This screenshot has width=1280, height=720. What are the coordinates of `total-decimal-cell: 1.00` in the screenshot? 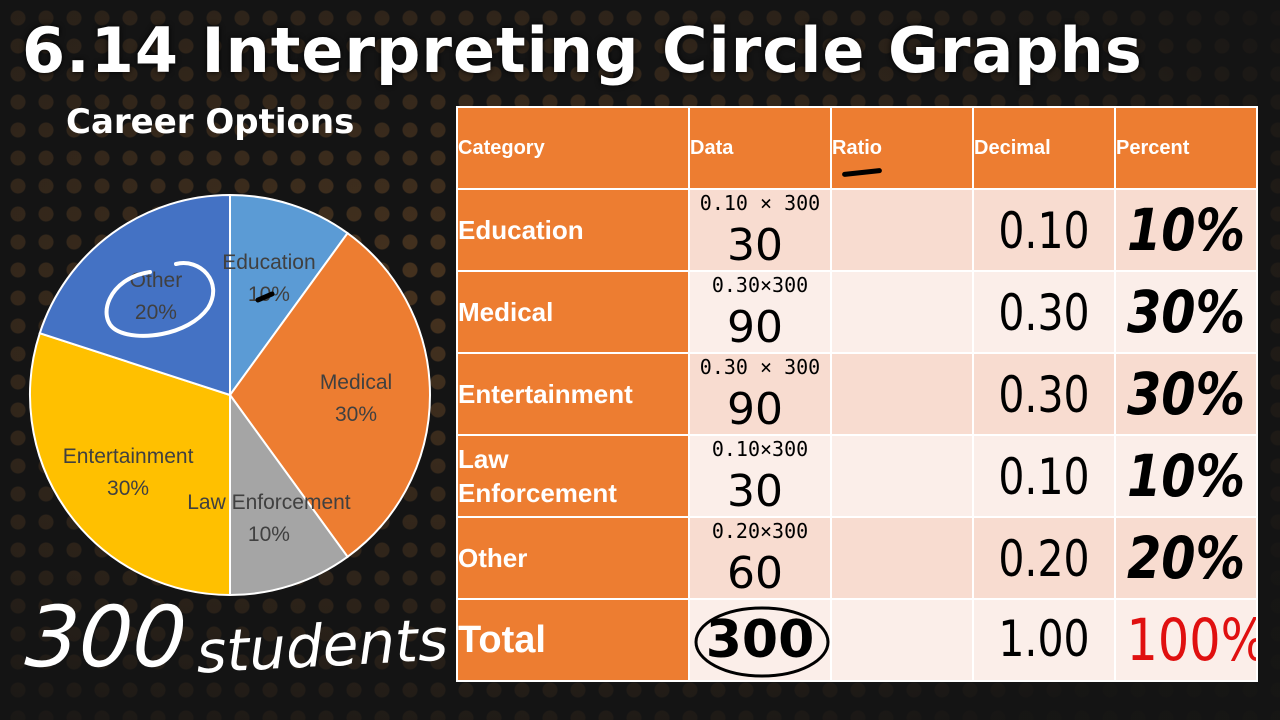 It's located at (1044, 640).